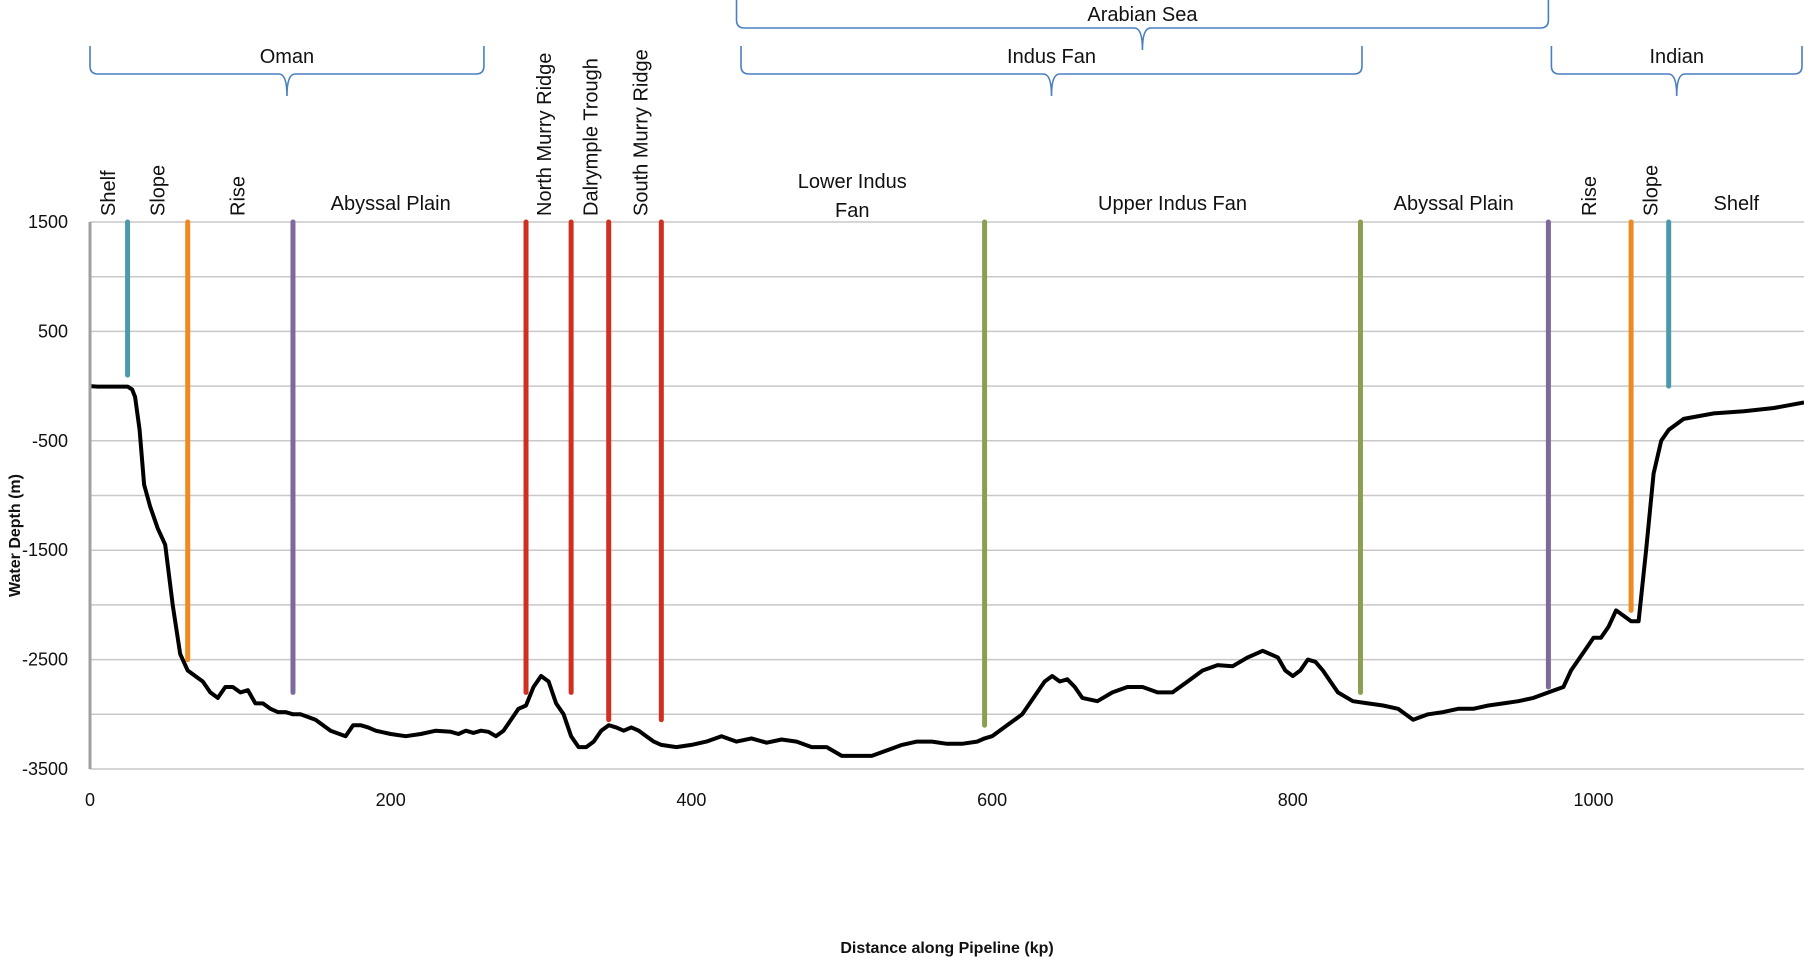 This screenshot has height=961, width=1804. What do you see at coordinates (45, 660) in the screenshot?
I see `y-tick-label: -2500` at bounding box center [45, 660].